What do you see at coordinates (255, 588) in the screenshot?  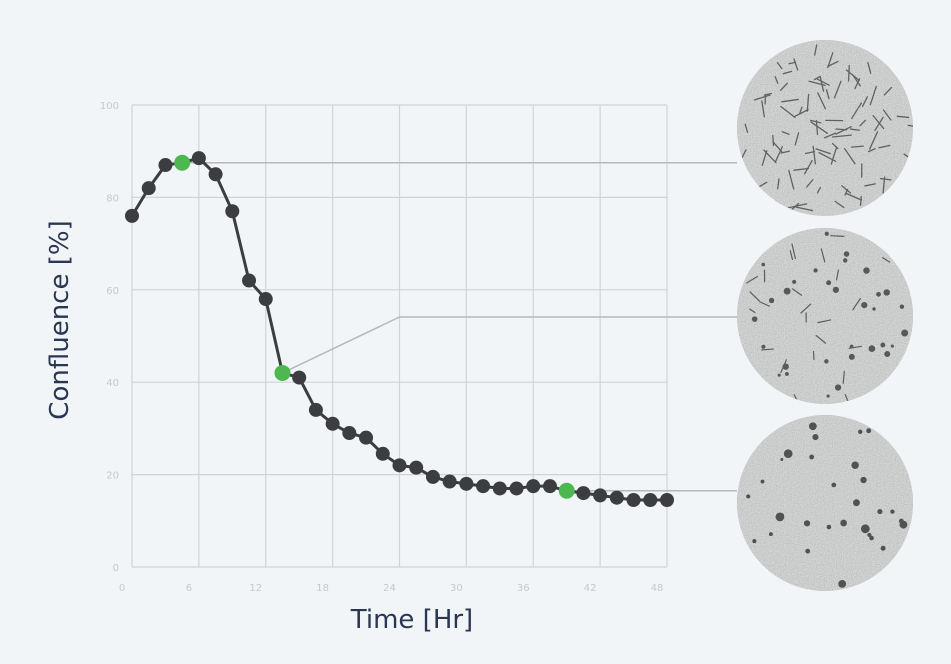 I see `x-tick-label: 12` at bounding box center [255, 588].